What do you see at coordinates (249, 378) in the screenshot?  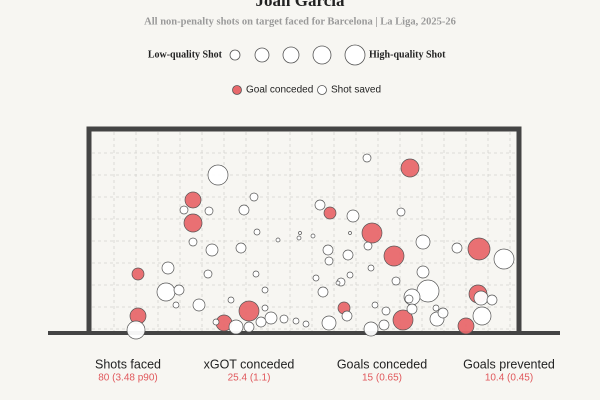 I see `stat-value: 25.4 (1.1)` at bounding box center [249, 378].